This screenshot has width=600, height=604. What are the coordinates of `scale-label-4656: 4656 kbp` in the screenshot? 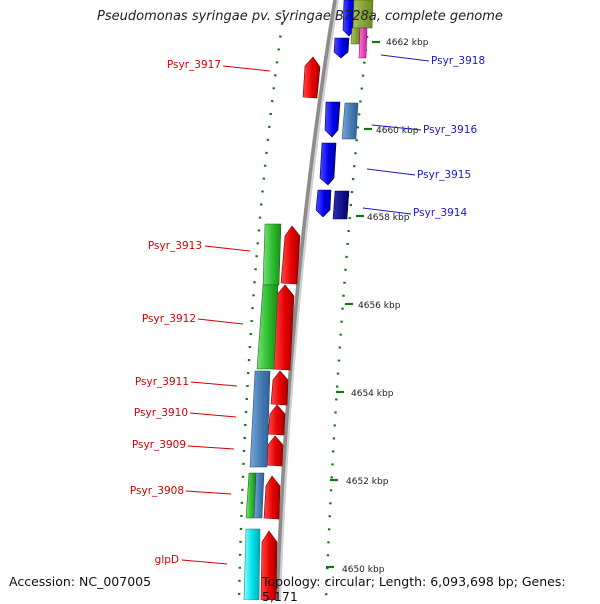 It's located at (379, 306).